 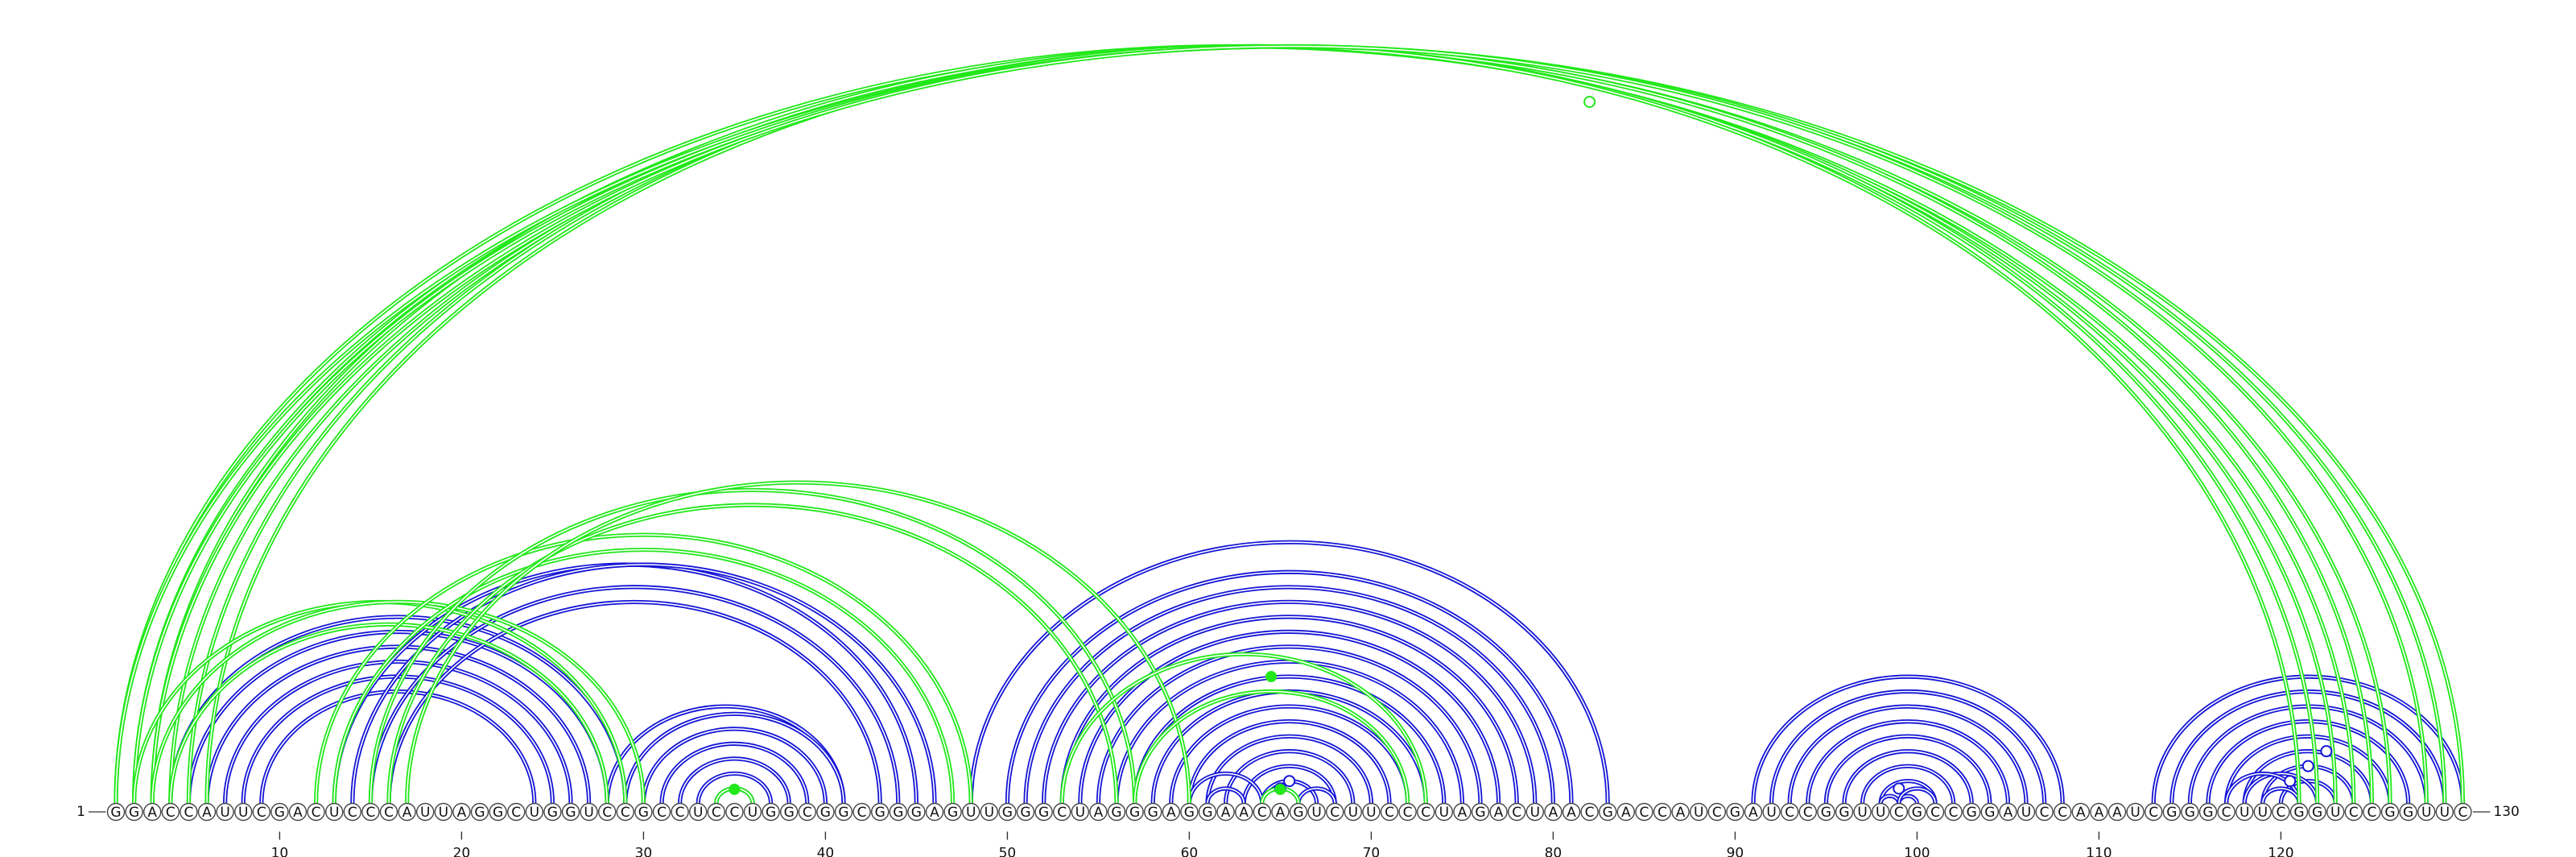 I want to click on nucleotide-108: C, so click(x=2062, y=812).